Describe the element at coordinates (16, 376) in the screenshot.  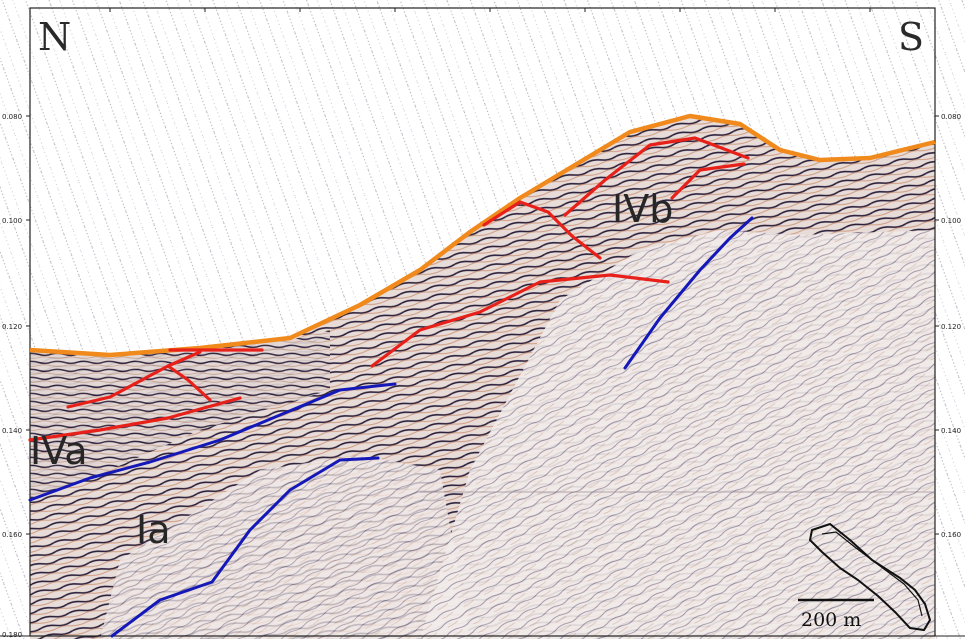
I see `left-axis: 0.080 0.100 0.120 0.140 0.160 0.180` at that location.